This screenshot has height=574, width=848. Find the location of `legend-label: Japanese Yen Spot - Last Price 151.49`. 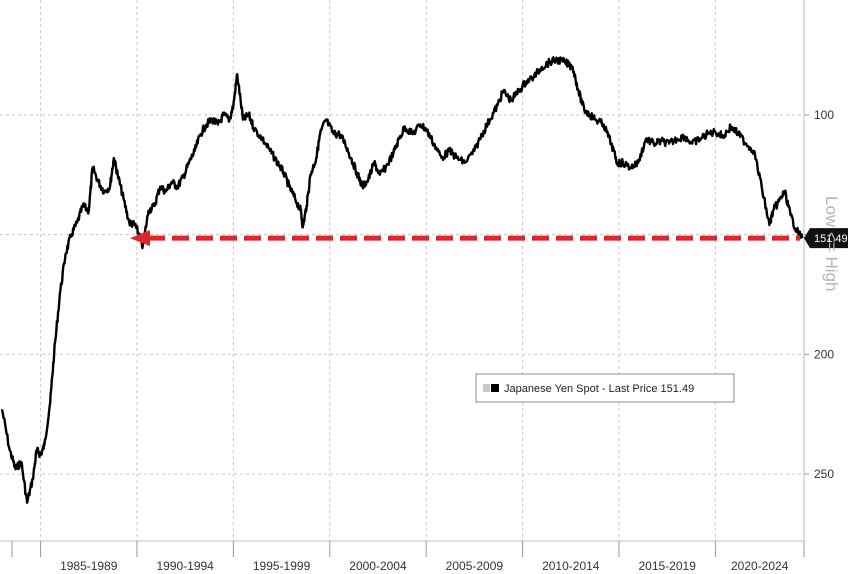

legend-label: Japanese Yen Spot - Last Price 151.49 is located at coordinates (599, 389).